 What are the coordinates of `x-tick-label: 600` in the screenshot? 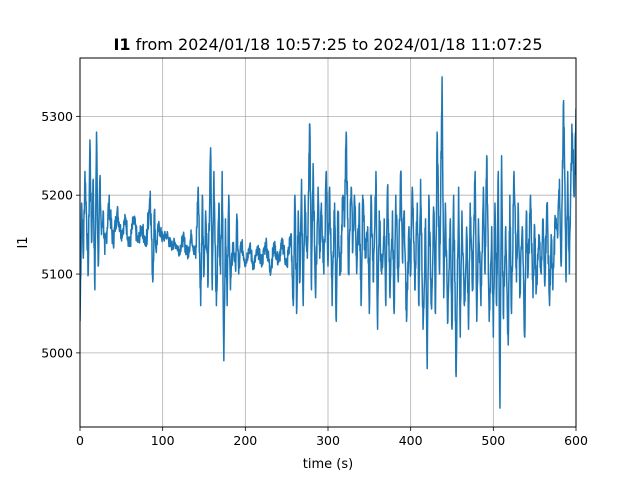 It's located at (576, 440).